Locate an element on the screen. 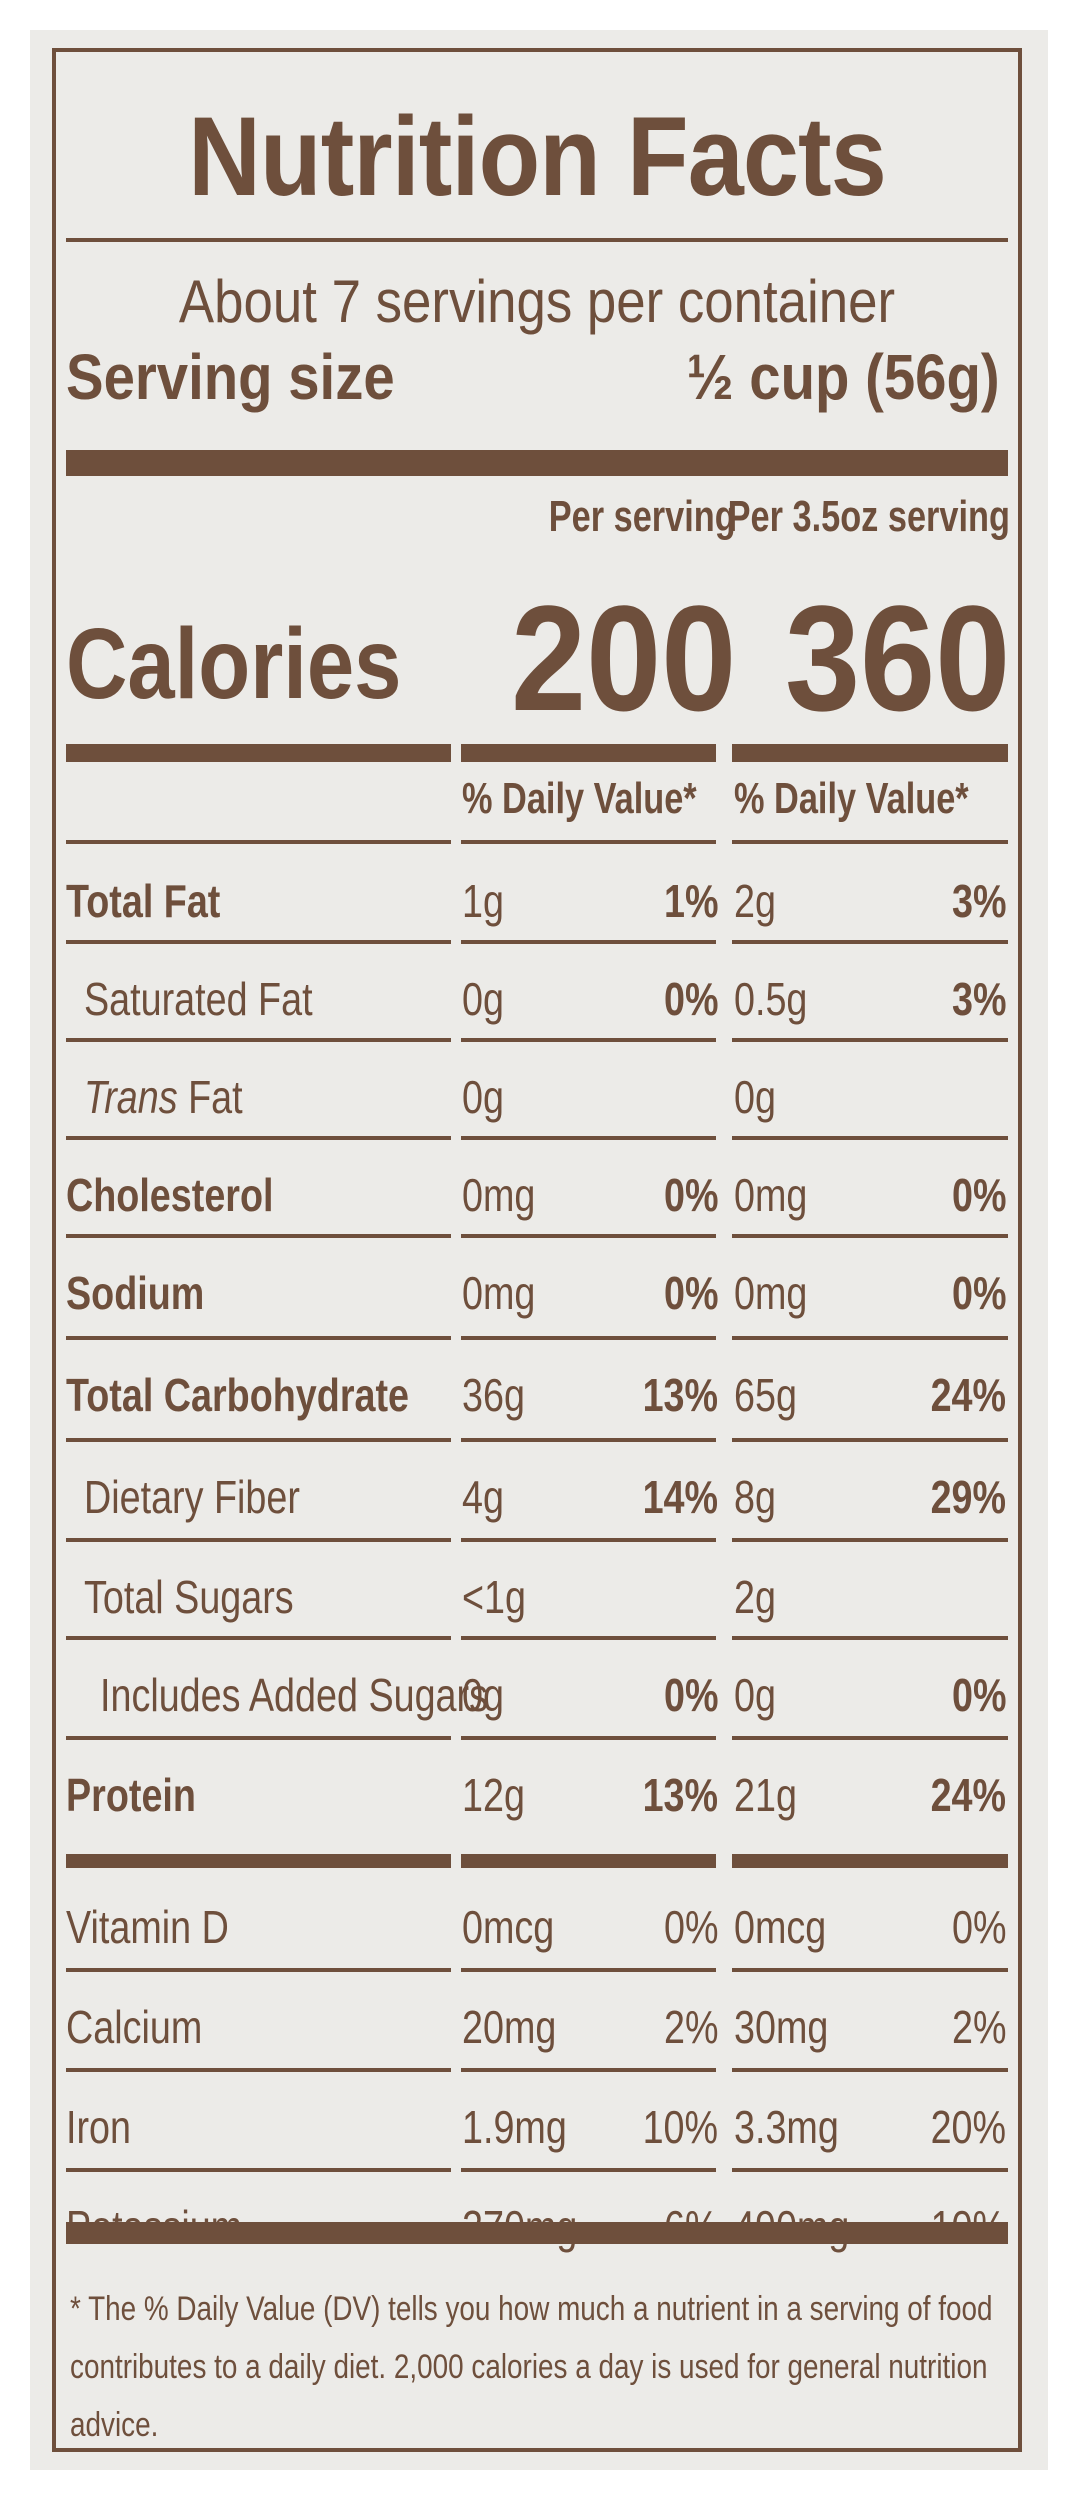  calories-divider-right is located at coordinates (870, 753).